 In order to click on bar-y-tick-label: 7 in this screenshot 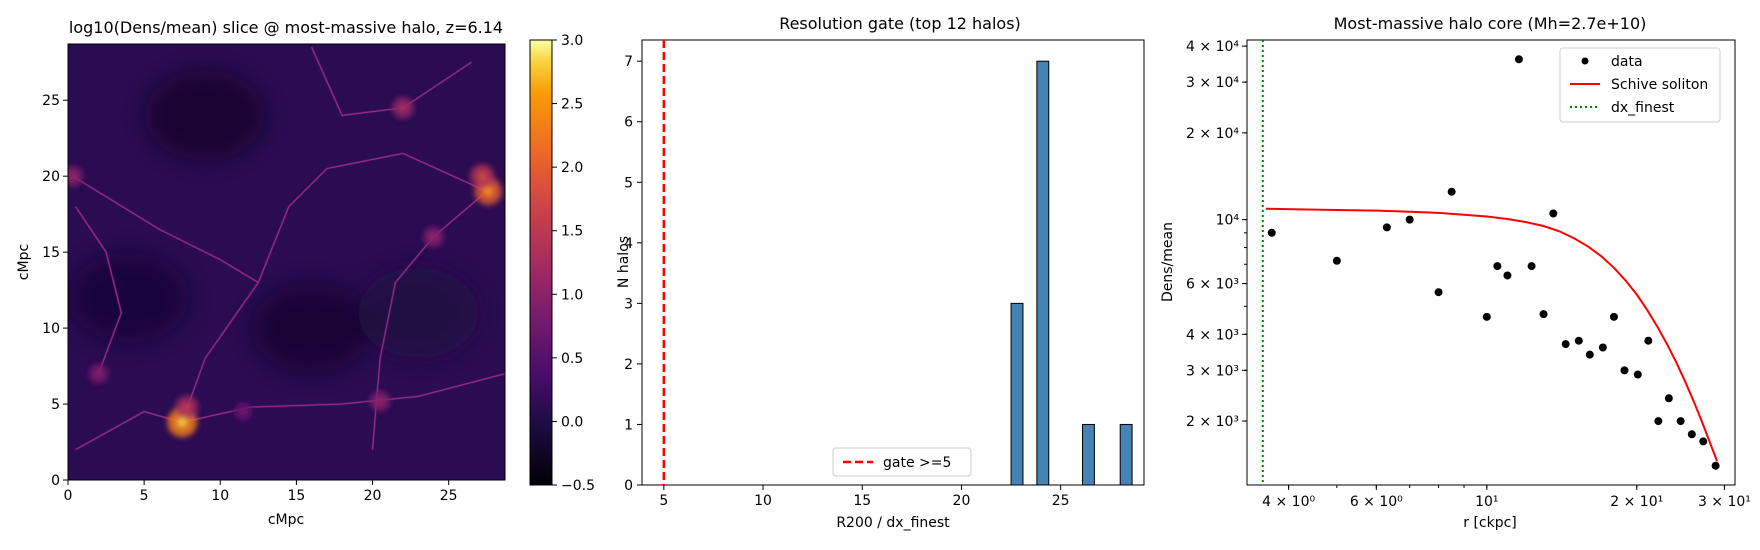, I will do `click(628, 62)`.